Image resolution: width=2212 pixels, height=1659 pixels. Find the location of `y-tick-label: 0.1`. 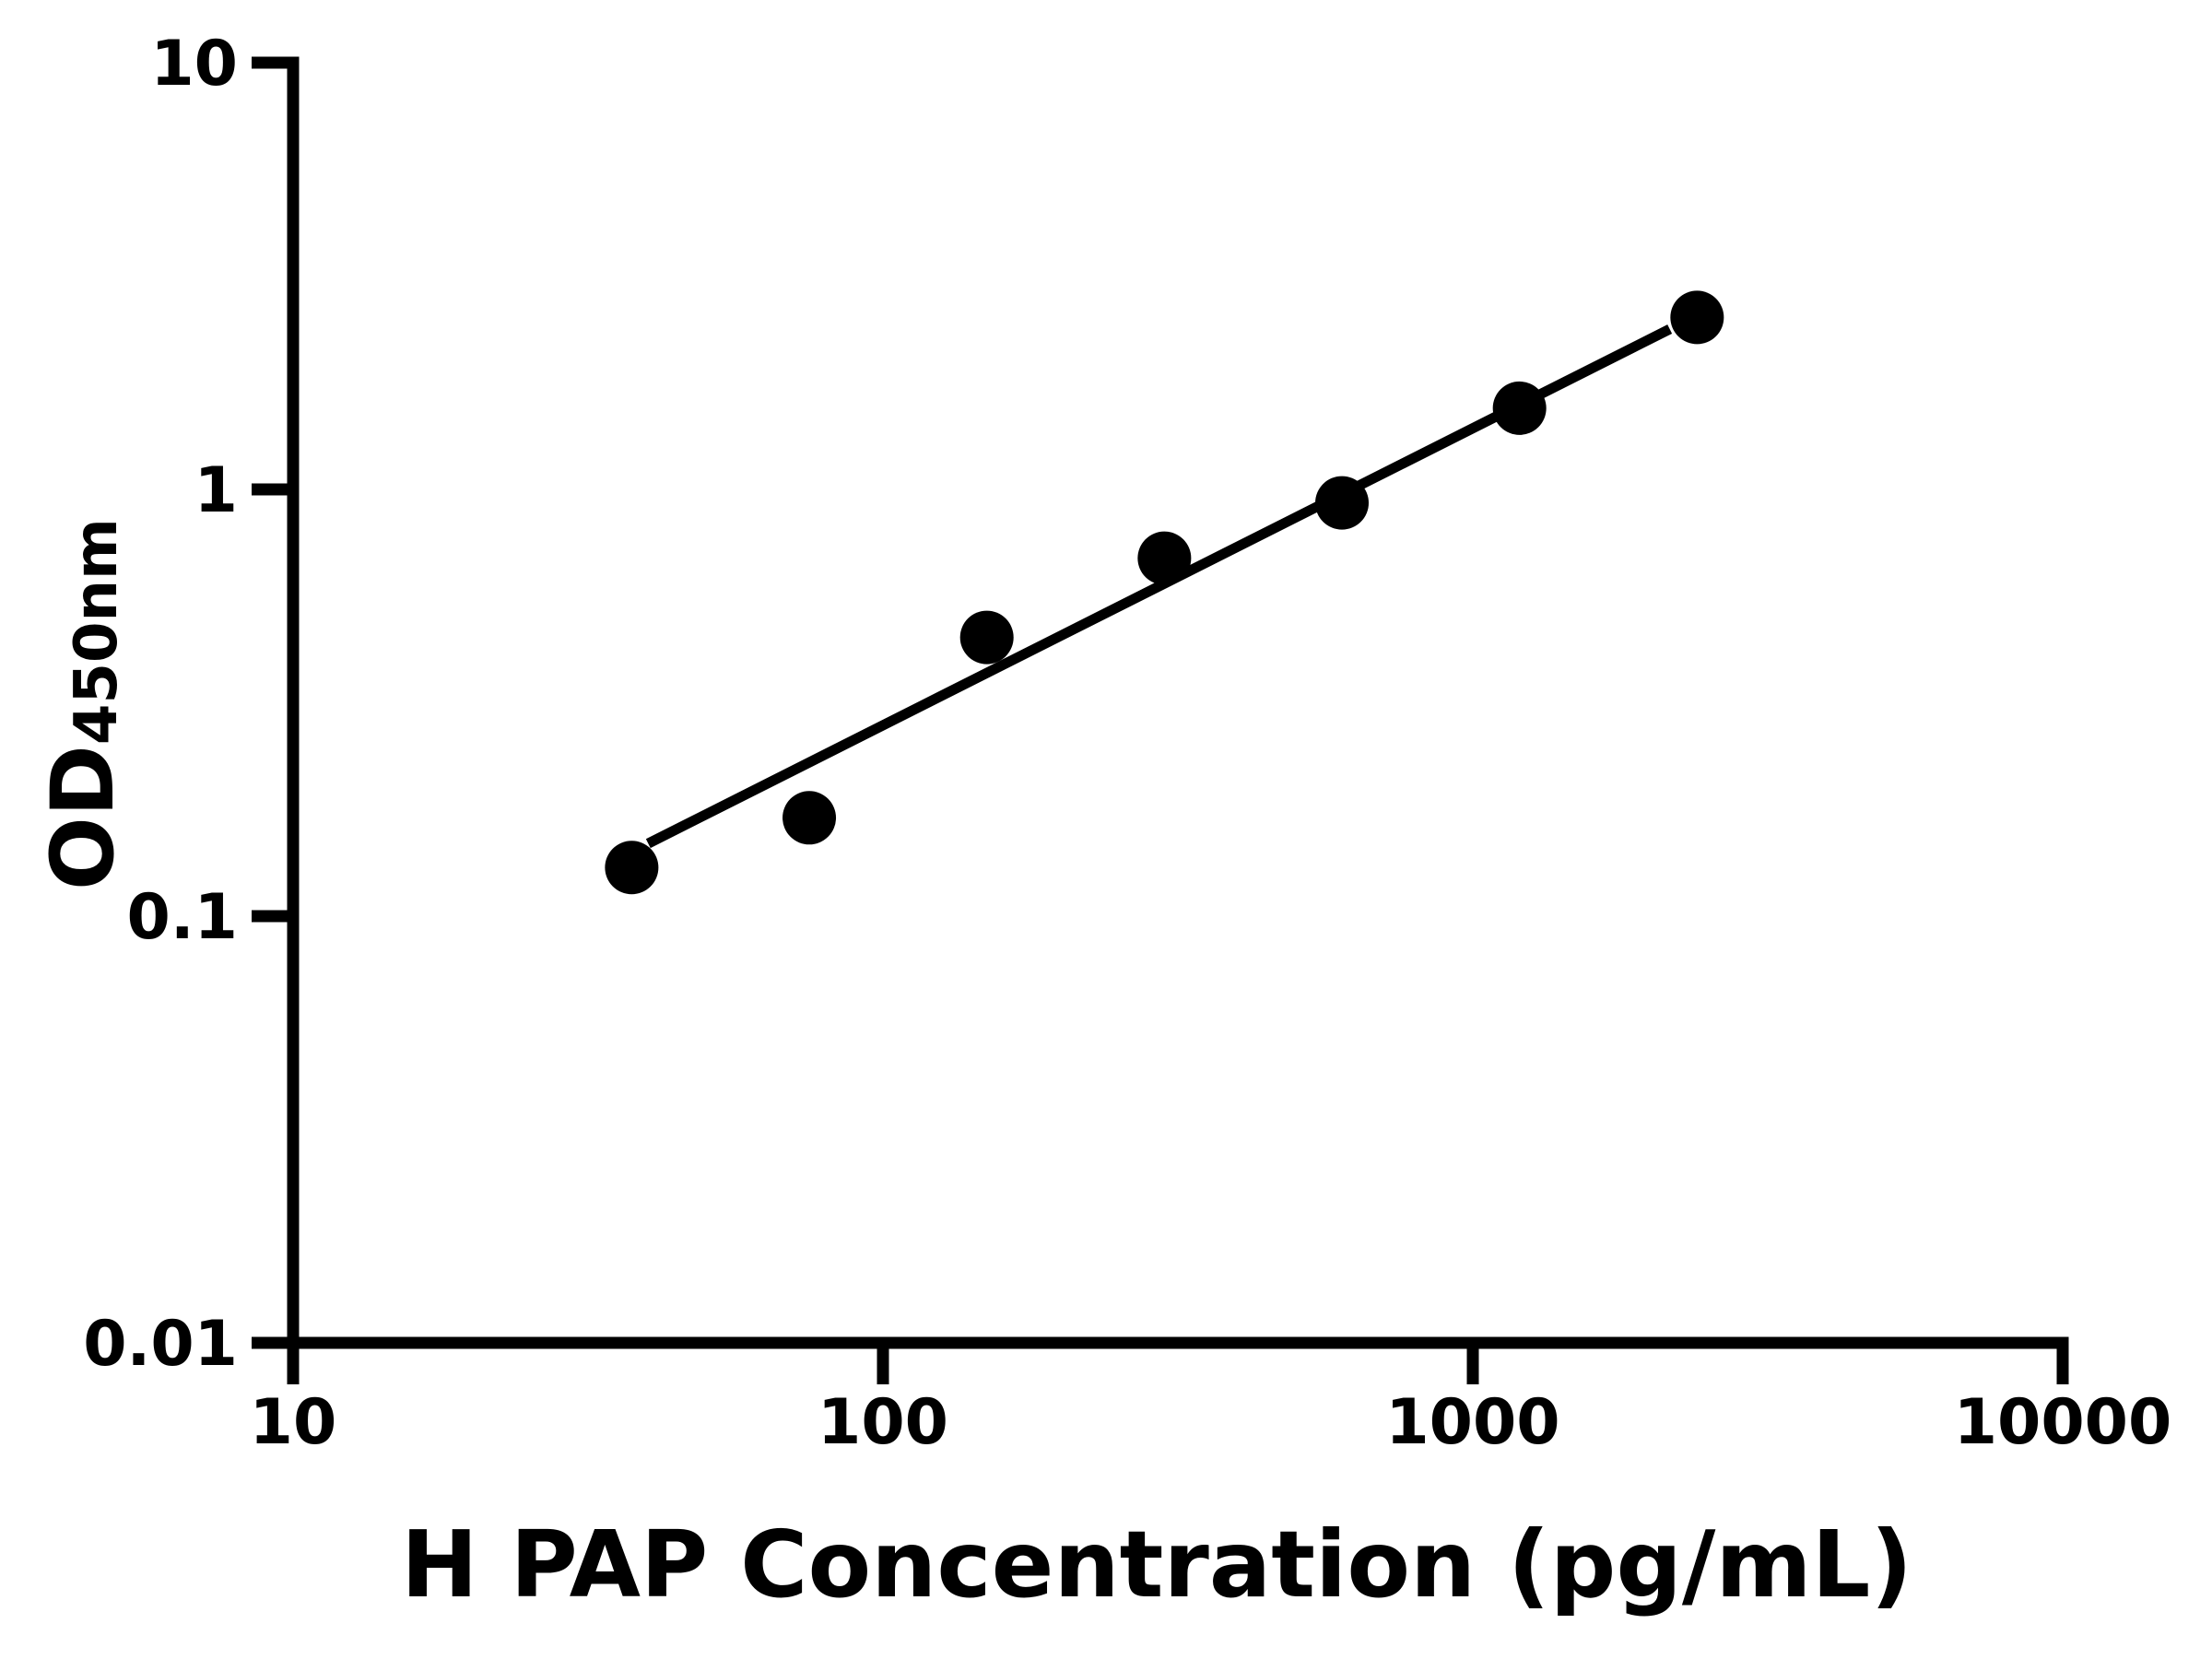

y-tick-label: 0.1 is located at coordinates (182, 917).